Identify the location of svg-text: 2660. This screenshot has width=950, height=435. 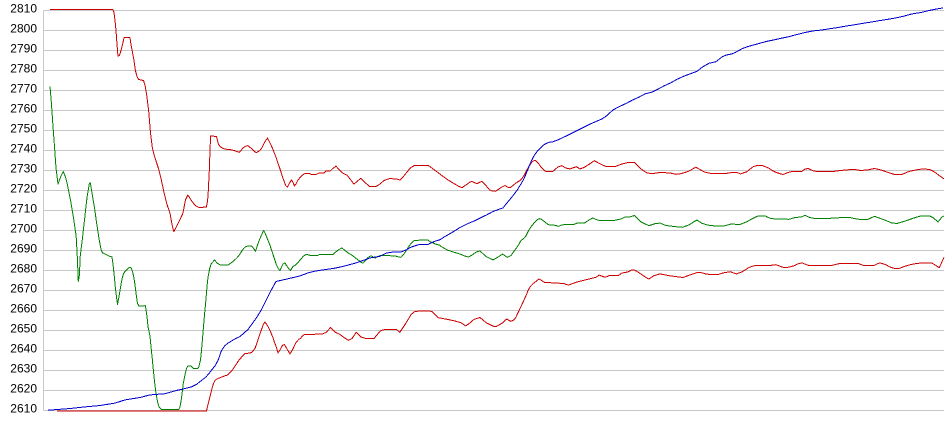
(23, 309).